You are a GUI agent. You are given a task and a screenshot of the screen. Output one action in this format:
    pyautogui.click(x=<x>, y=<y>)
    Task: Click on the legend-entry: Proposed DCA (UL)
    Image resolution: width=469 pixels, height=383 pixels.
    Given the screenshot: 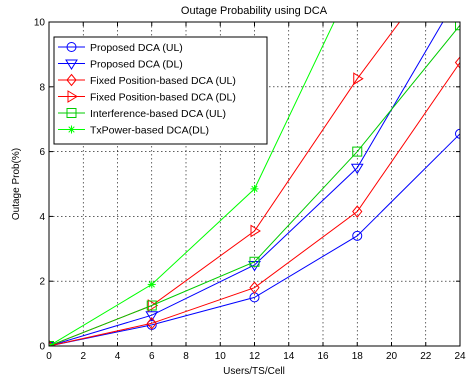 What is the action you would take?
    pyautogui.click(x=120, y=48)
    